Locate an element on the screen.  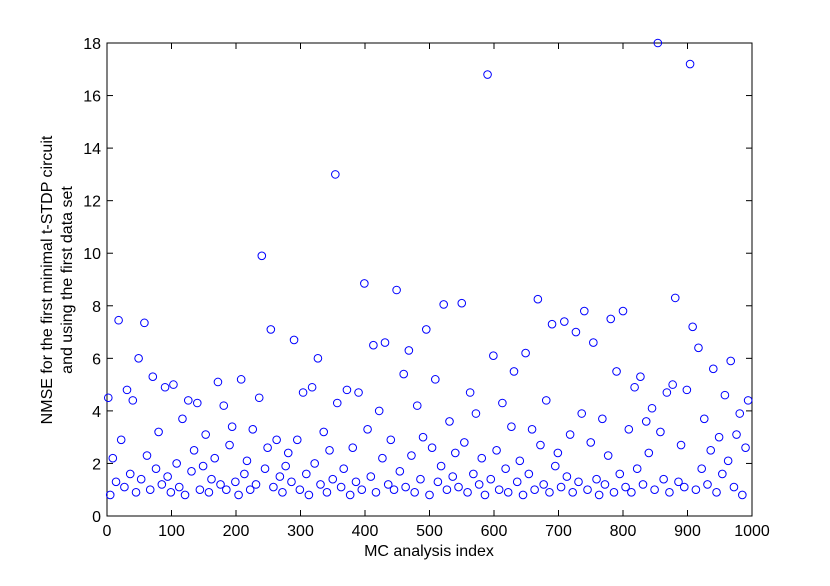
x-tick-label: 800 is located at coordinates (623, 531).